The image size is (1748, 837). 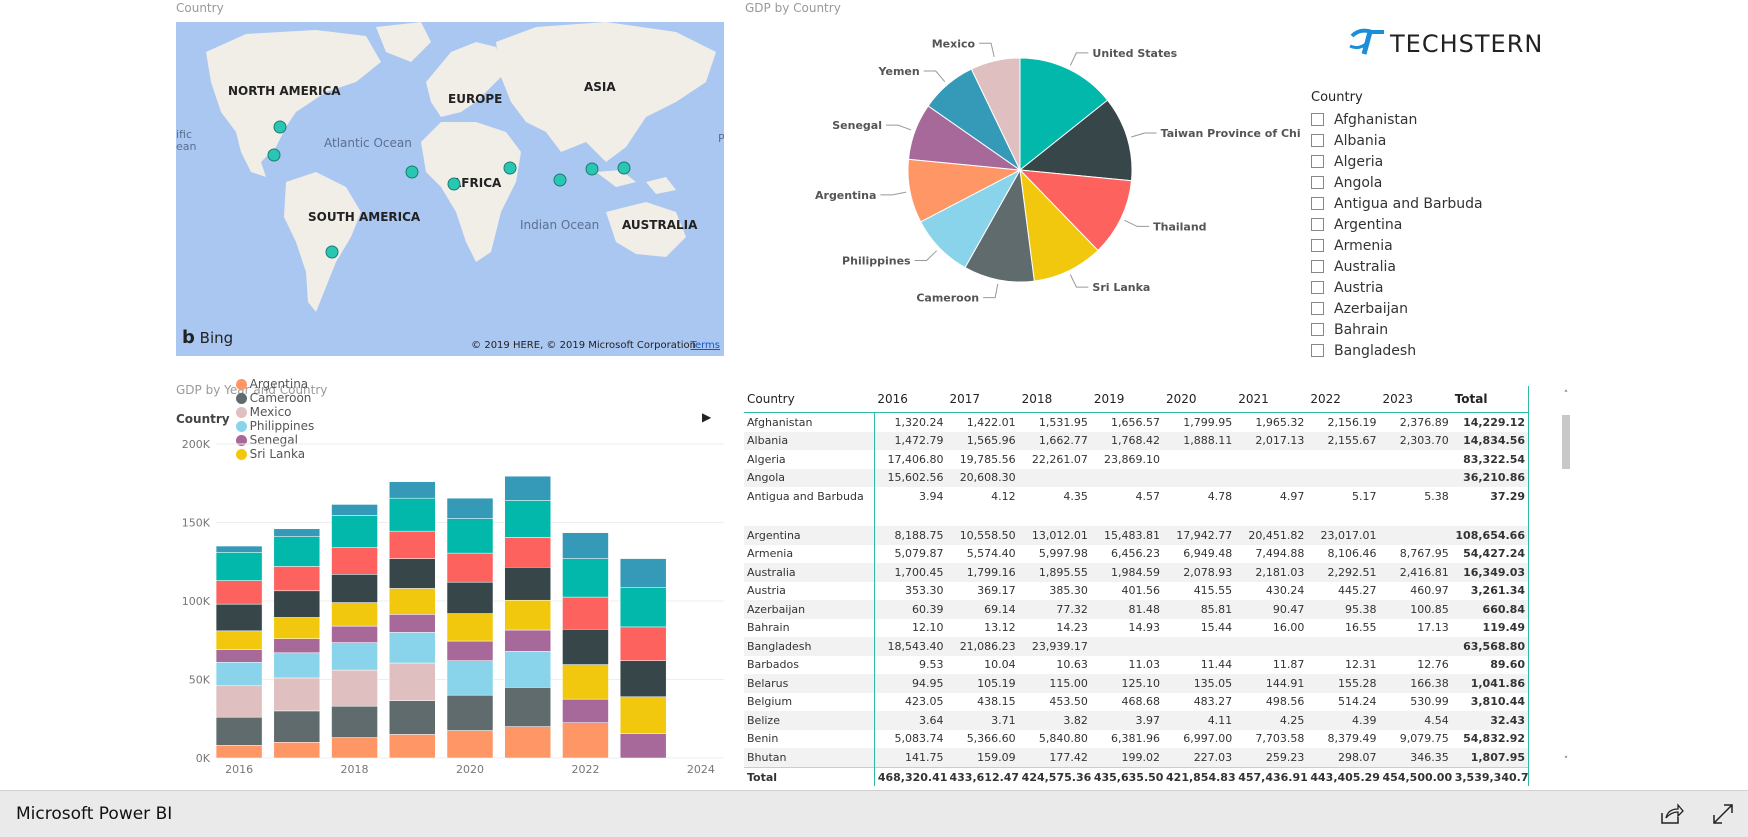 What do you see at coordinates (1723, 814) in the screenshot?
I see `fullscreen-icon` at bounding box center [1723, 814].